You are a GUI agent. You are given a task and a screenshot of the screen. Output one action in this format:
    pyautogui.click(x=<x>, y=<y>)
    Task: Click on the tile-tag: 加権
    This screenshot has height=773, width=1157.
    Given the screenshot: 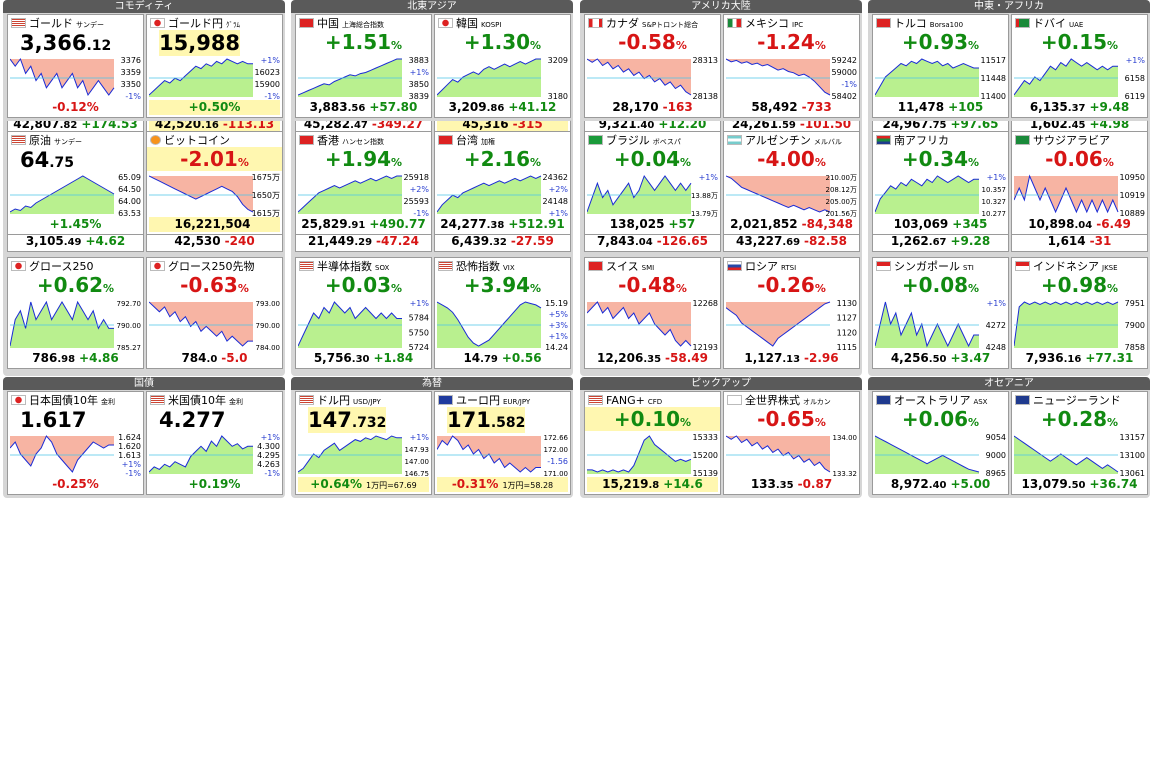 What is the action you would take?
    pyautogui.click(x=488, y=142)
    